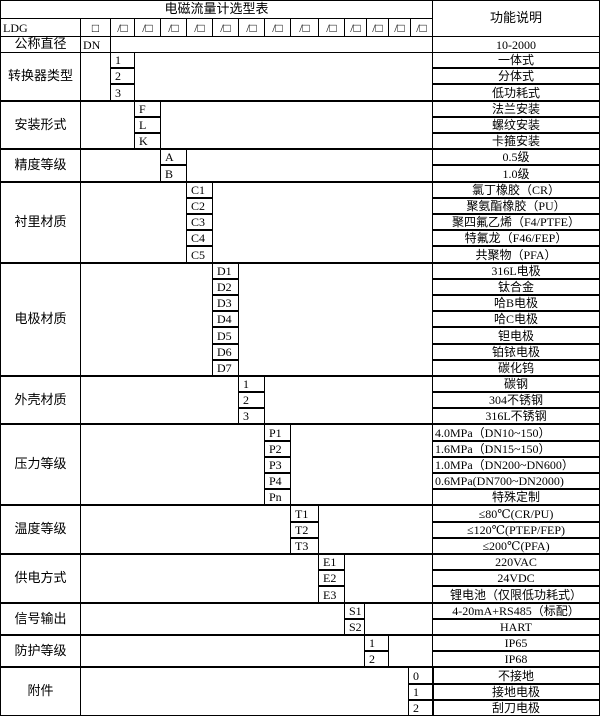 This screenshot has height=716, width=600. Describe the element at coordinates (516, 125) in the screenshot. I see `option-description: 螺纹安装` at that location.